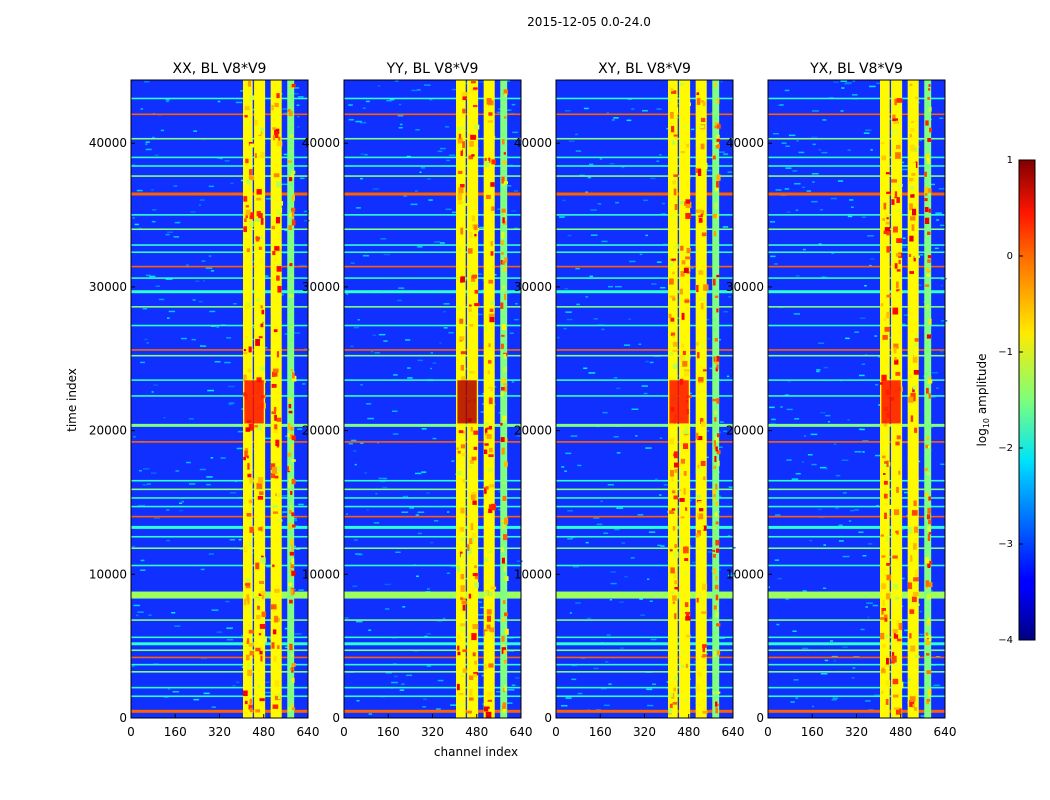  I want to click on y-tick-label: 10000, so click(108, 574).